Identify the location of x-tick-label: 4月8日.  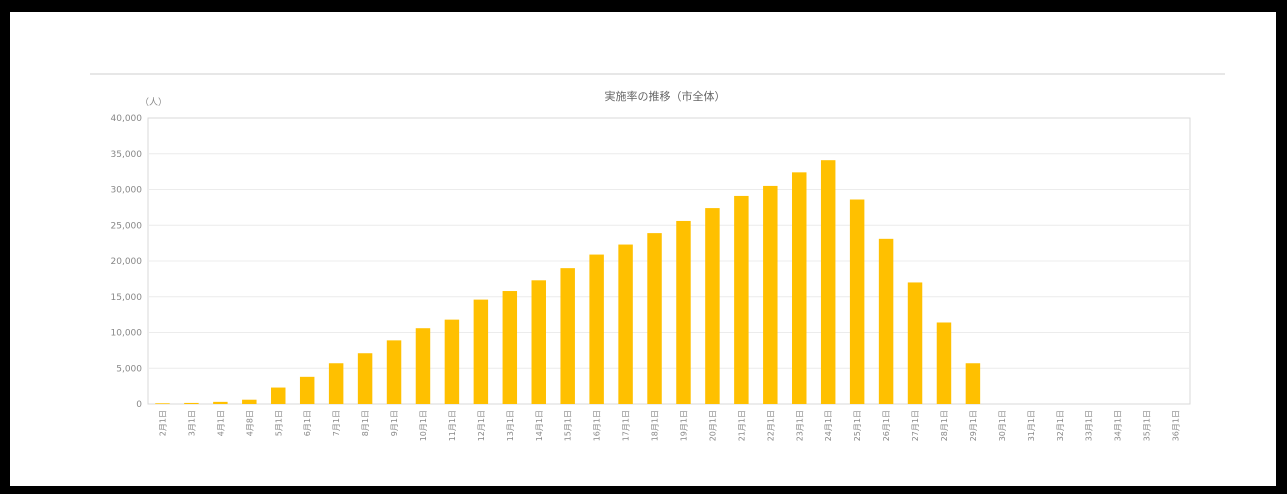
(249, 423).